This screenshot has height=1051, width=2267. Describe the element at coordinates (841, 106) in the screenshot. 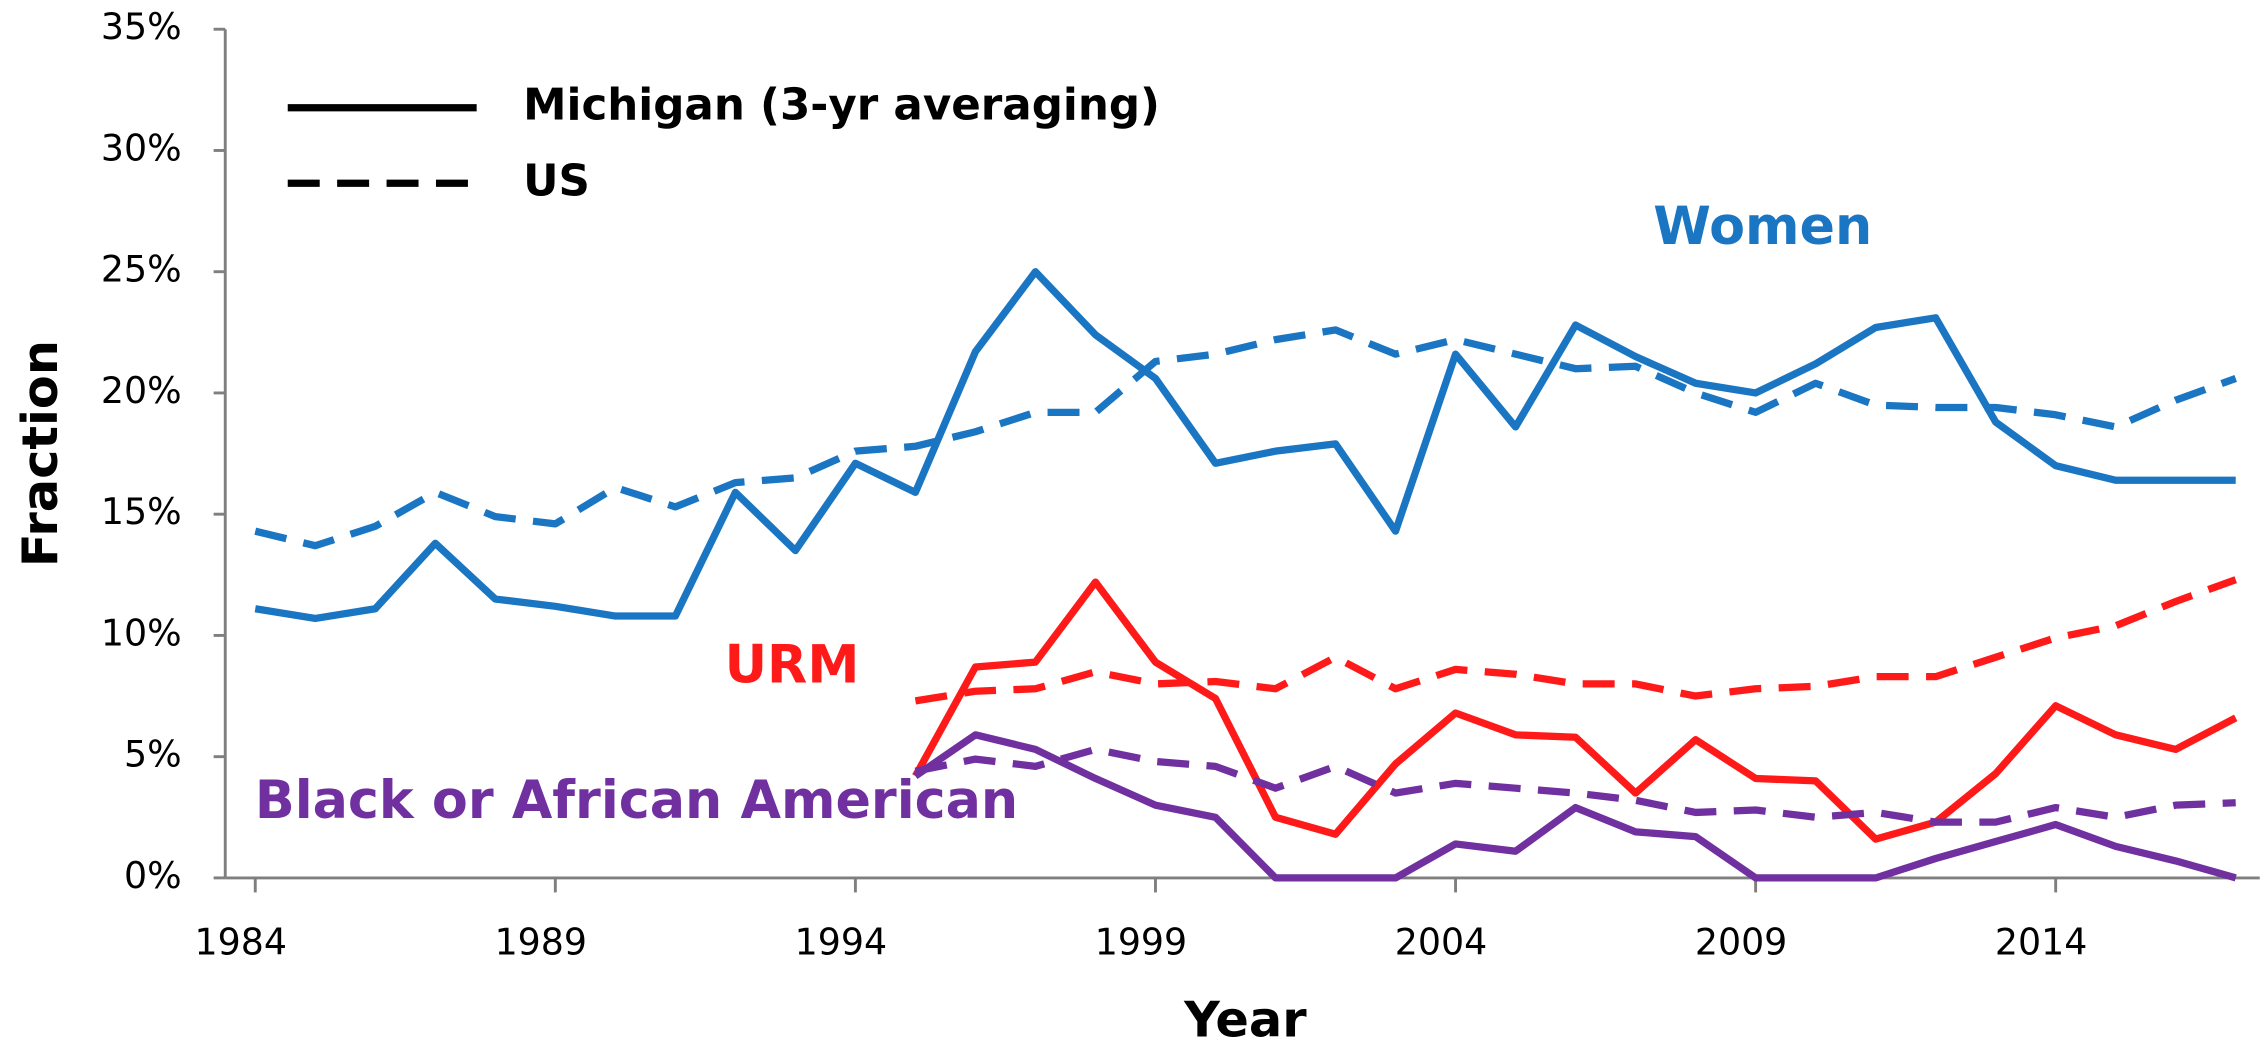

I see `legend-label: Michigan (3-yr averaging)` at that location.